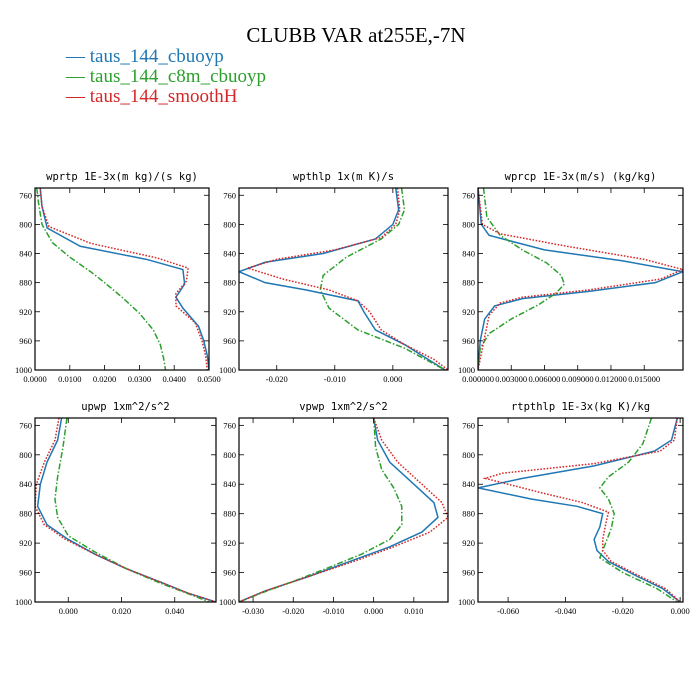 The height and width of the screenshot is (700, 700). I want to click on panel-4-frame, so click(125, 510).